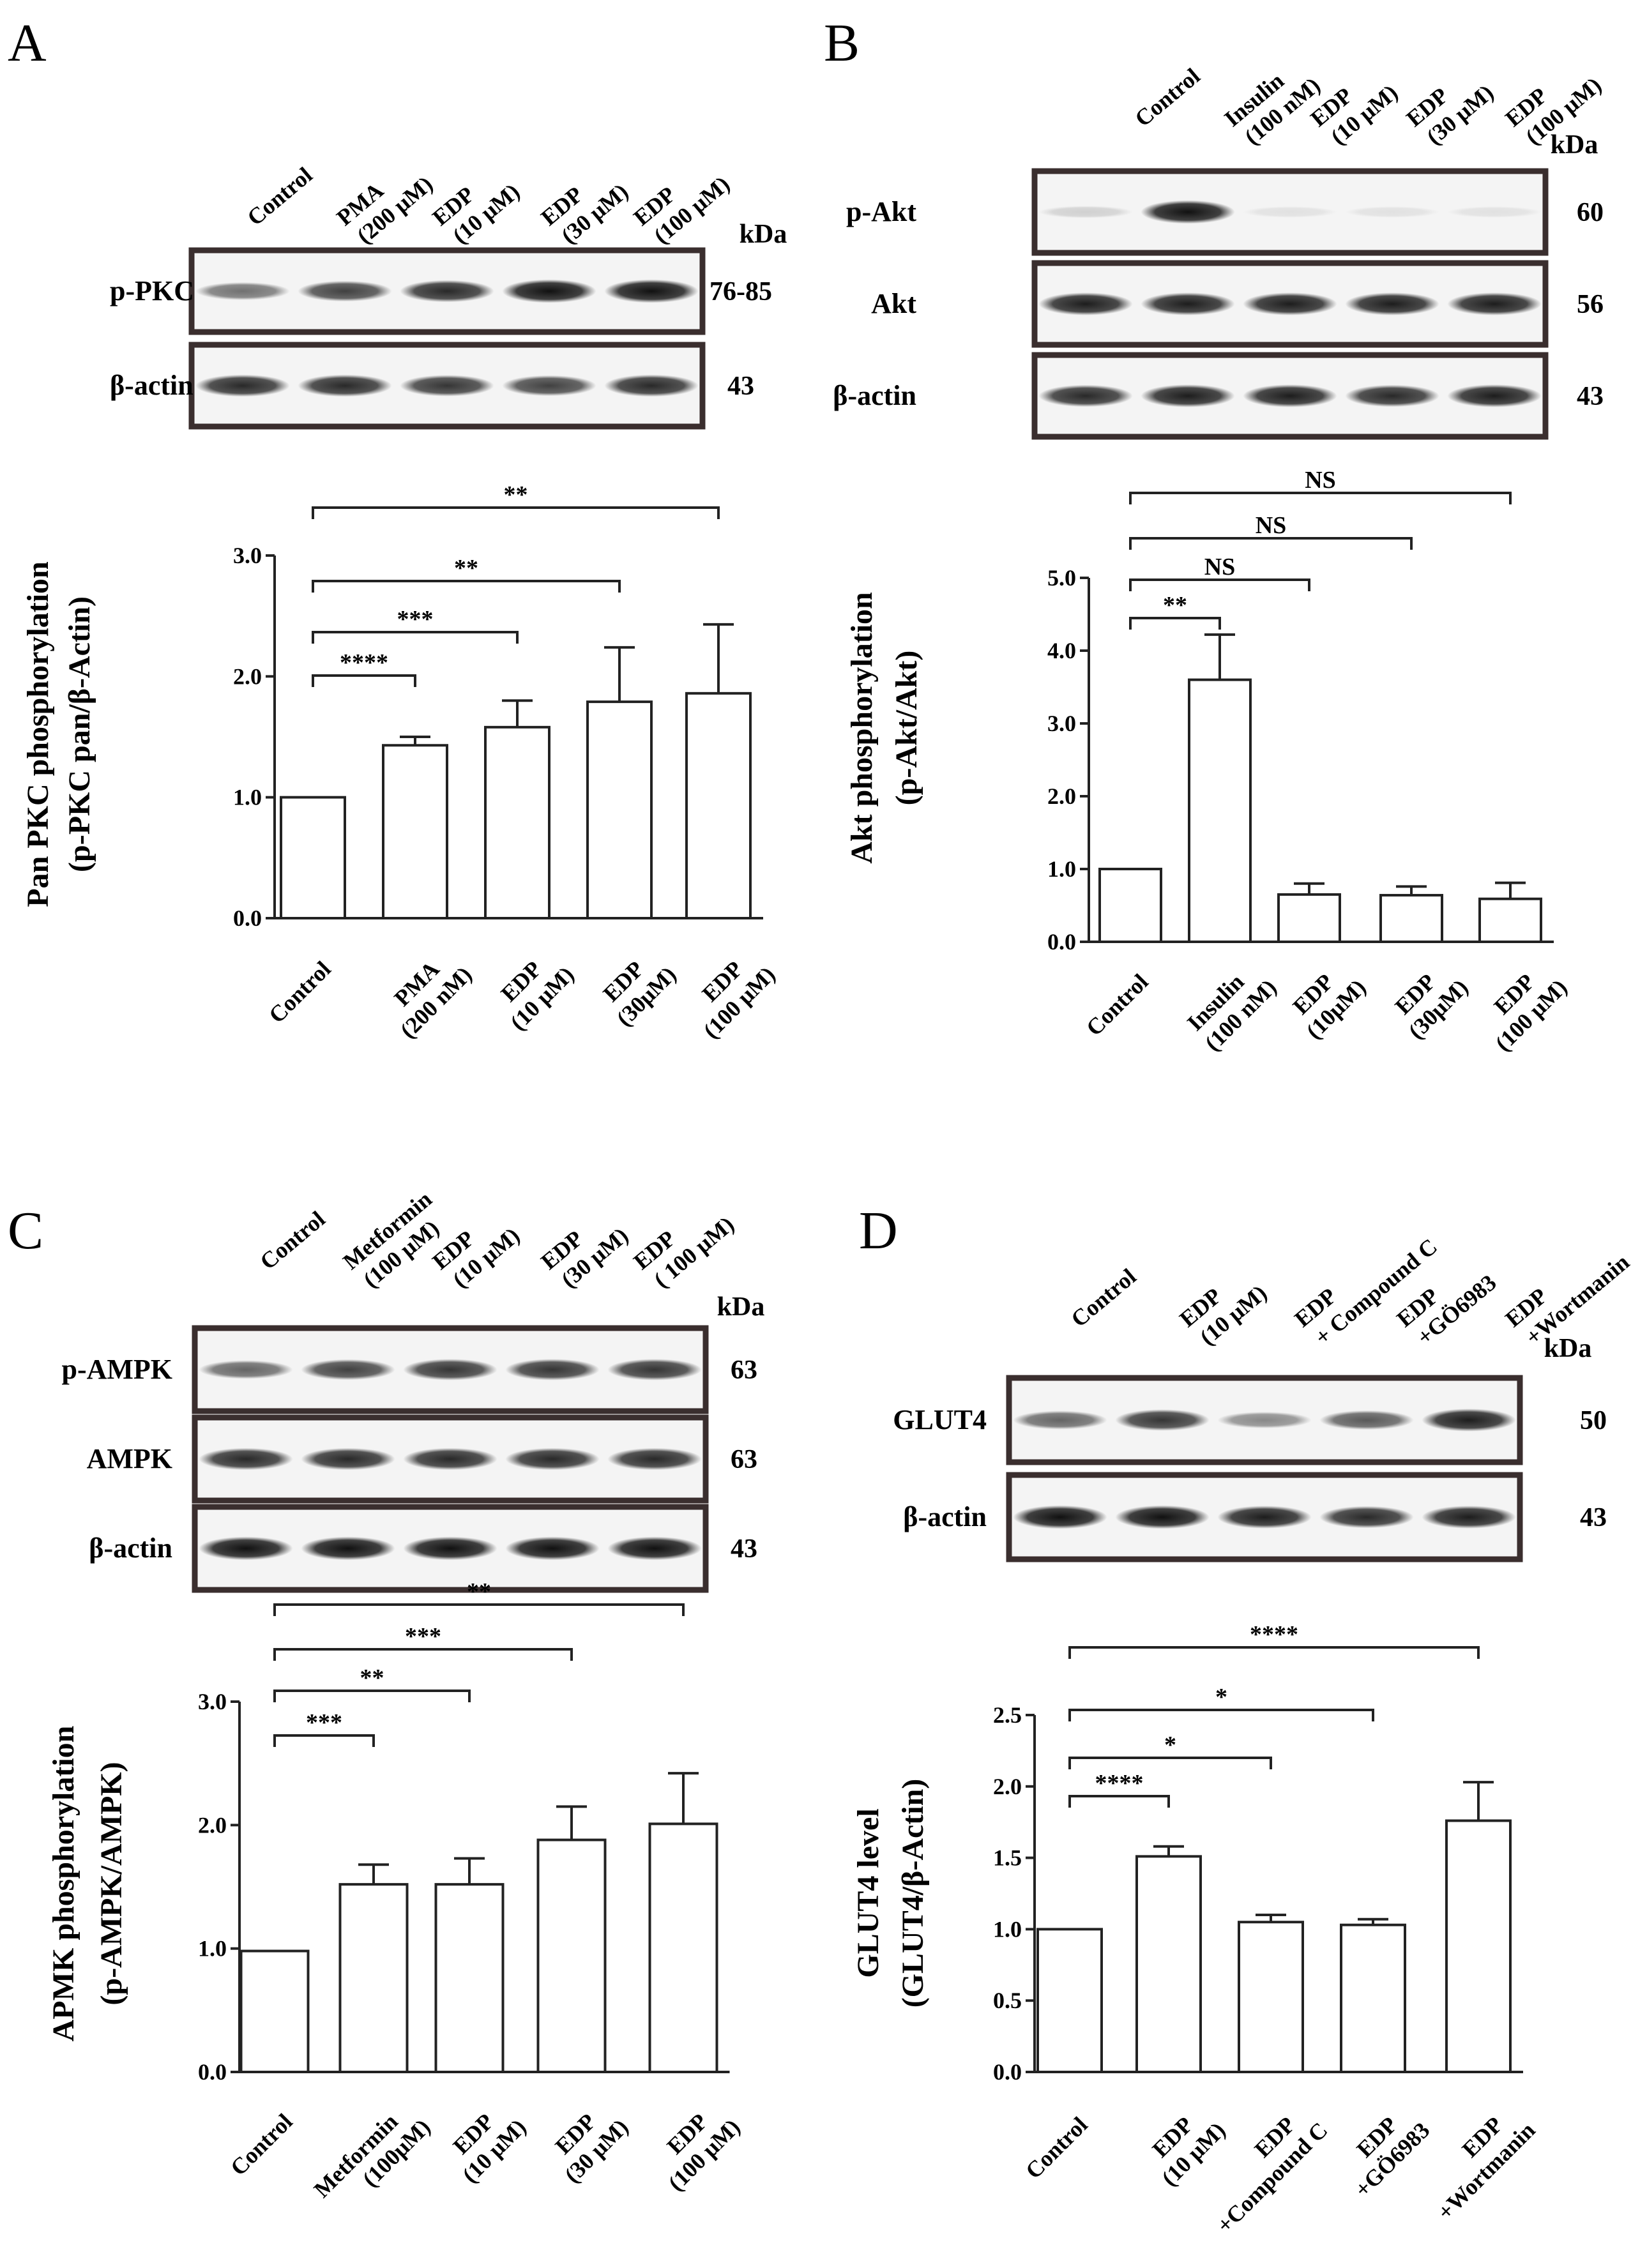 The height and width of the screenshot is (2268, 1647). What do you see at coordinates (1593, 1420) in the screenshot?
I see `blot-kda-value: 50` at bounding box center [1593, 1420].